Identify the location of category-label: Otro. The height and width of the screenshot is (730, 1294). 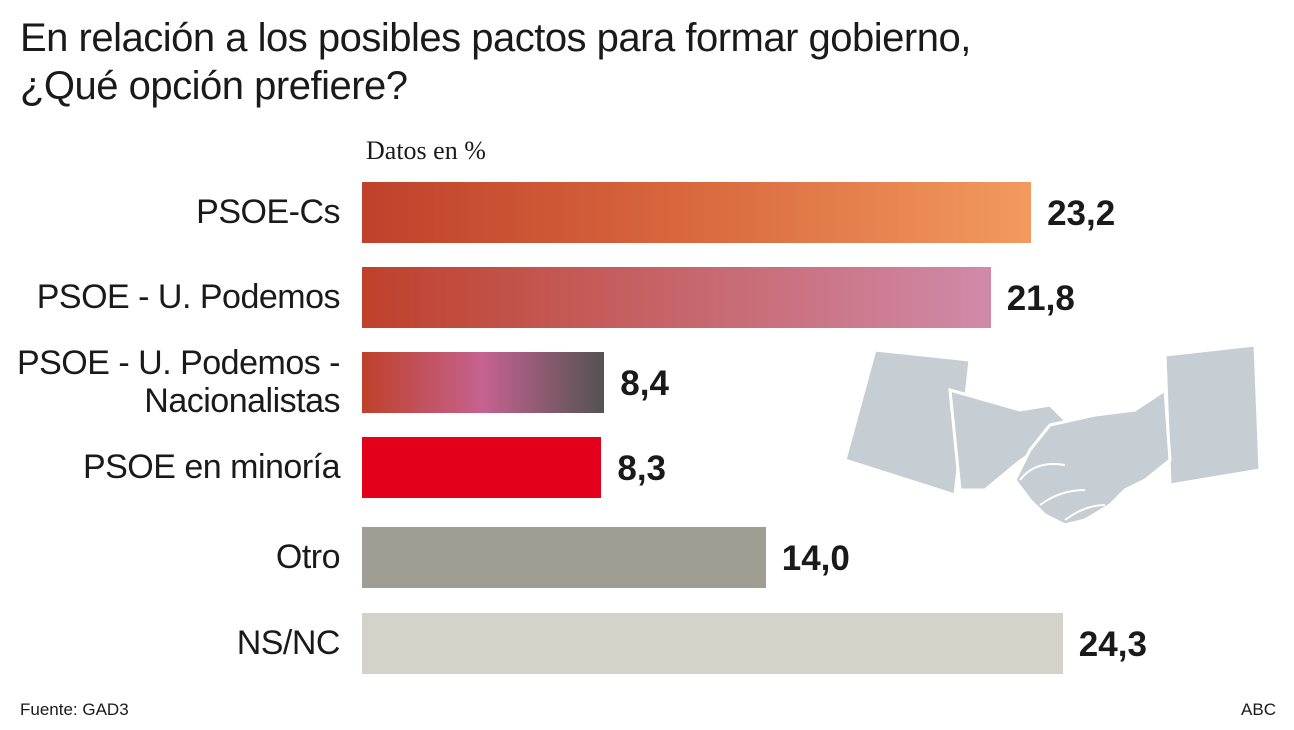
(308, 557).